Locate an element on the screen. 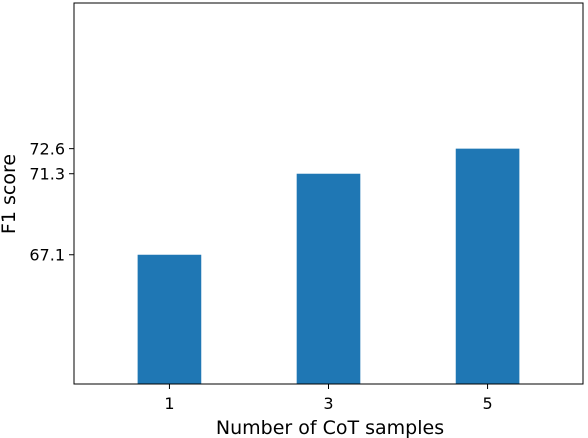 The image size is (588, 438). y-axis-label: F1 score is located at coordinates (10, 194).